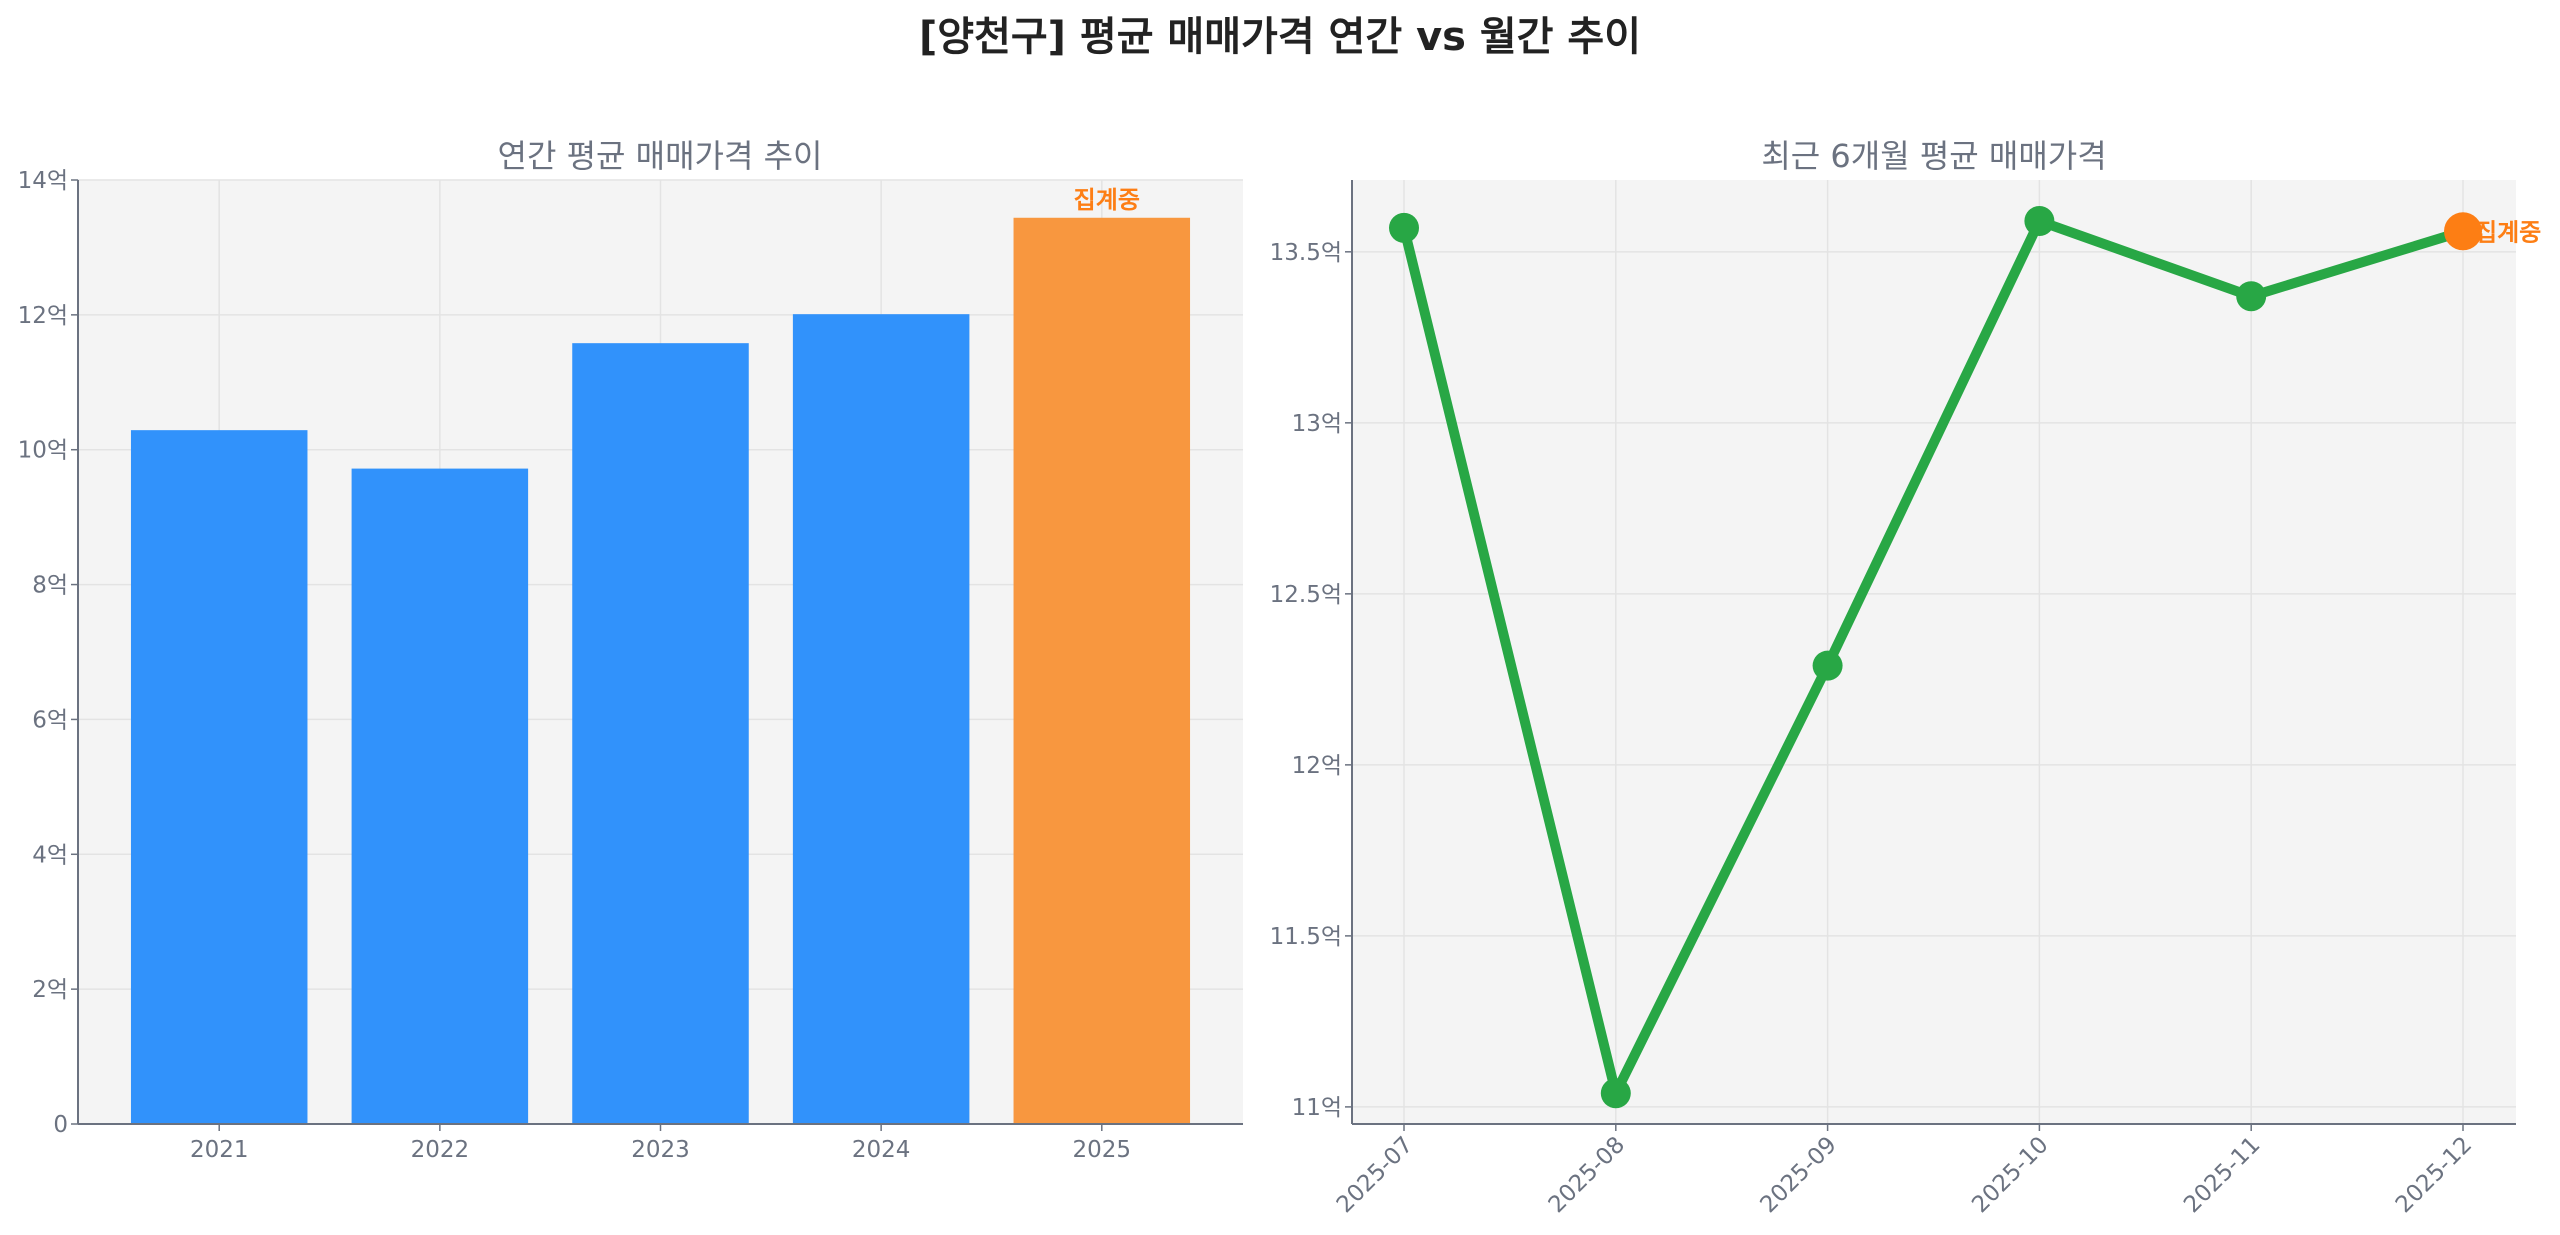 The height and width of the screenshot is (1235, 2560). What do you see at coordinates (1933, 156) in the screenshot?
I see `monthly-chart-title: 최근 6개월 평균 매매가격` at bounding box center [1933, 156].